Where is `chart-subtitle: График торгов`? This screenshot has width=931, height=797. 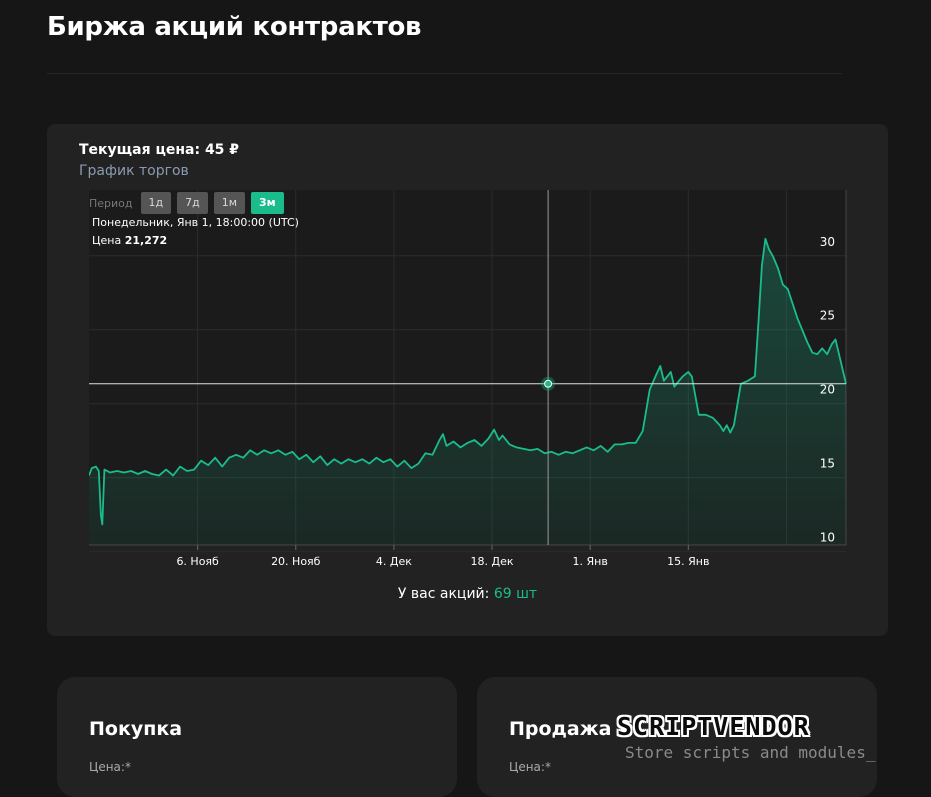
chart-subtitle: График торгов is located at coordinates (134, 171).